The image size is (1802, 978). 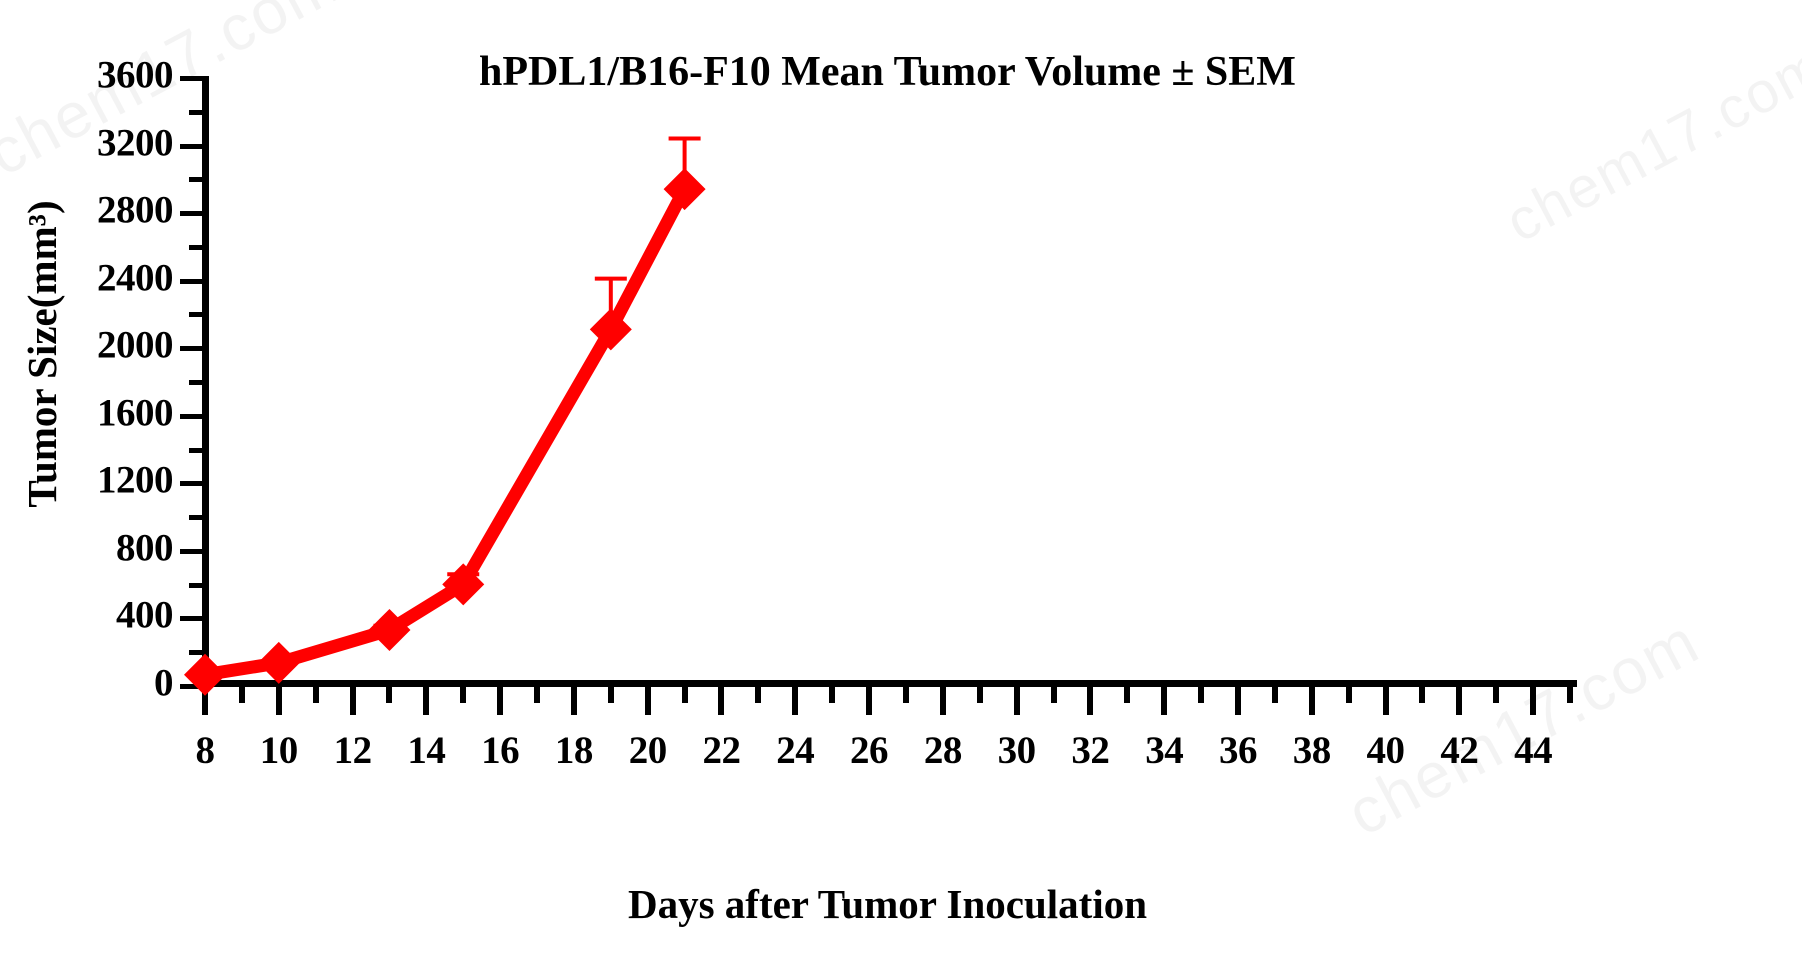 What do you see at coordinates (1238, 750) in the screenshot?
I see `x-tick-label: 36` at bounding box center [1238, 750].